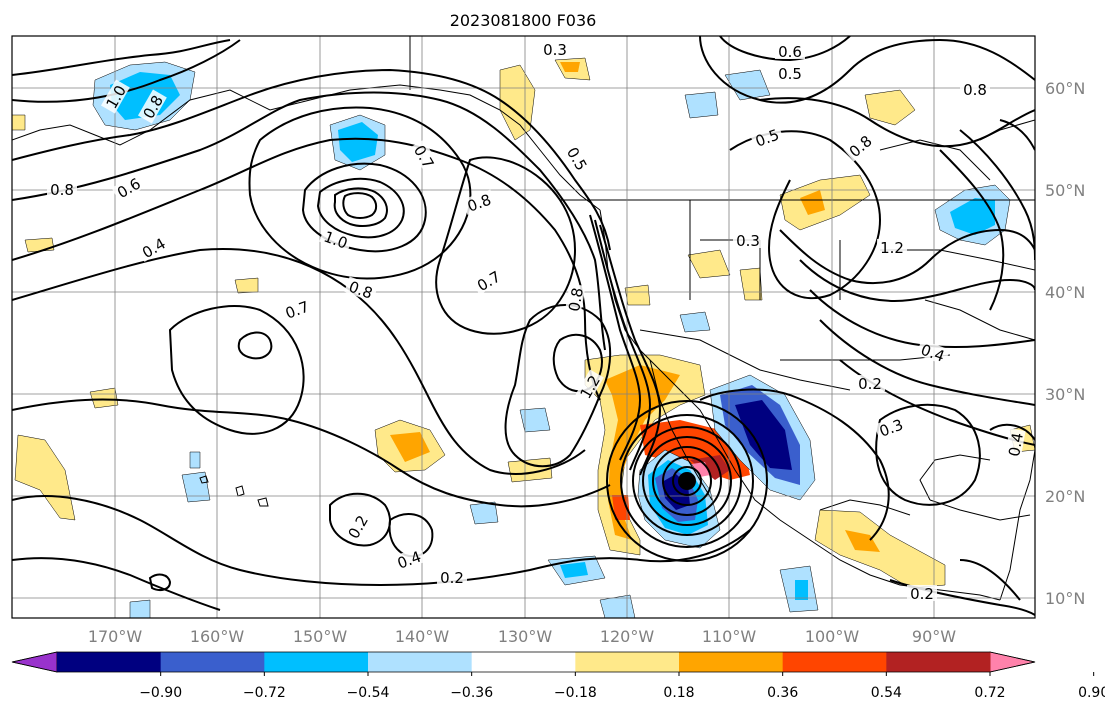  What do you see at coordinates (989, 693) in the screenshot?
I see `colorbar-tick-label: 0.72` at bounding box center [989, 693].